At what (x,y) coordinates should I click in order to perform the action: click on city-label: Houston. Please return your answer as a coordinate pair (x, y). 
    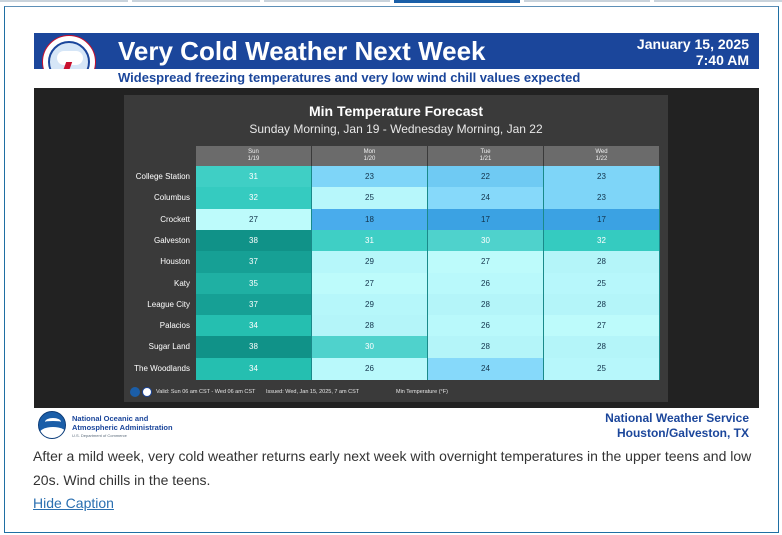
    Looking at the image, I should click on (175, 262).